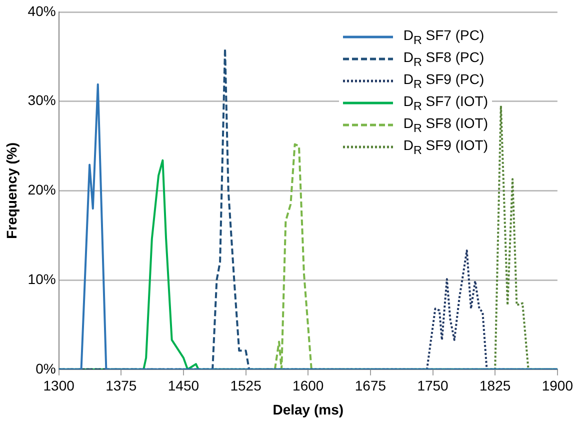 Image resolution: width=576 pixels, height=423 pixels. What do you see at coordinates (308, 409) in the screenshot?
I see `x-axis-title: Delay (ms)` at bounding box center [308, 409].